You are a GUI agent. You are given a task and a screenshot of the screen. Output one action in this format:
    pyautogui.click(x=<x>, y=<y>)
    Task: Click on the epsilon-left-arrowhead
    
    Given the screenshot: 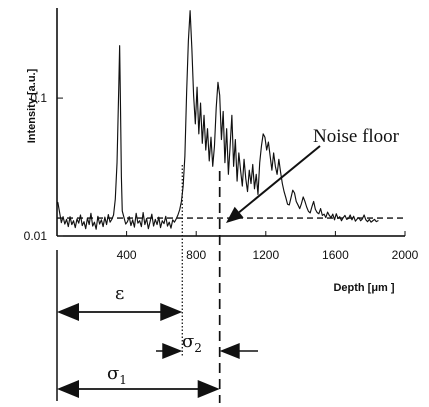 What is the action you would take?
    pyautogui.click(x=68, y=312)
    